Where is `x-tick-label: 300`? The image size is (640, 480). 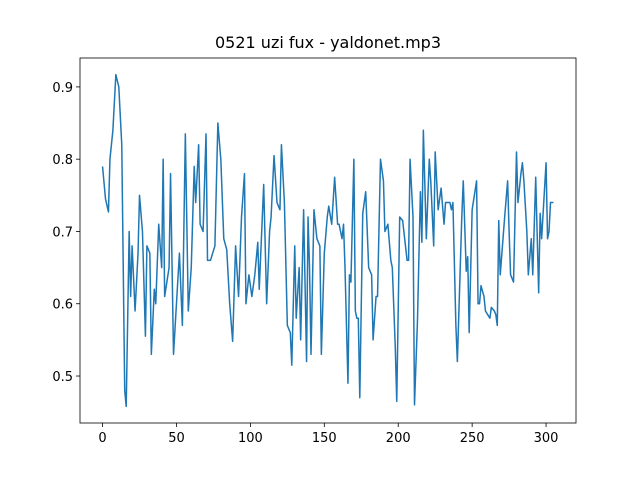 x-tick-label: 300 is located at coordinates (546, 438).